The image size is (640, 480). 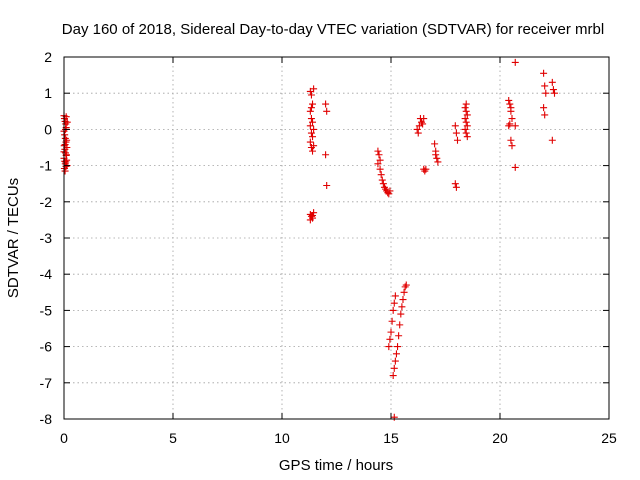 I want to click on x-tick-label: 15, so click(x=391, y=438).